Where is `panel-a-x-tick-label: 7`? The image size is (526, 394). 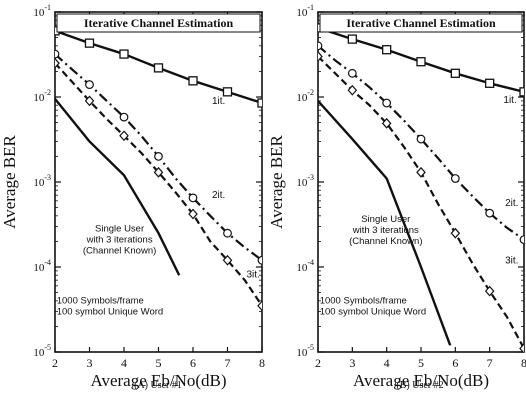 panel-a-x-tick-label: 7 is located at coordinates (228, 363).